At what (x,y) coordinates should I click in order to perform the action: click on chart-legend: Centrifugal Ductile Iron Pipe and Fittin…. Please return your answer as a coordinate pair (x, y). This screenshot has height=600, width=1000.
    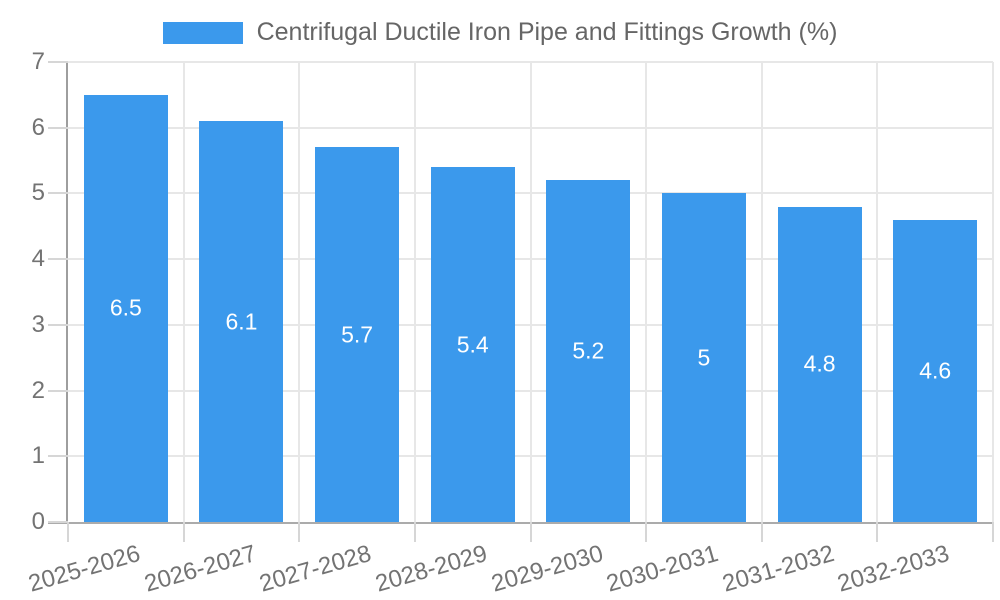
    Looking at the image, I should click on (500, 32).